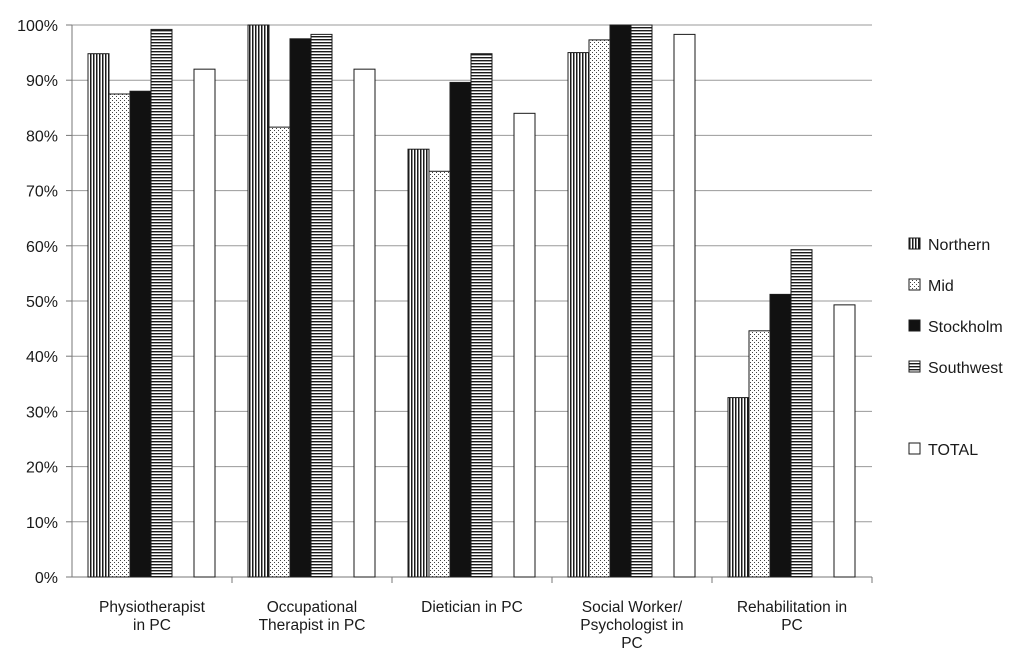  I want to click on category-label: Psychologist in, so click(631, 625).